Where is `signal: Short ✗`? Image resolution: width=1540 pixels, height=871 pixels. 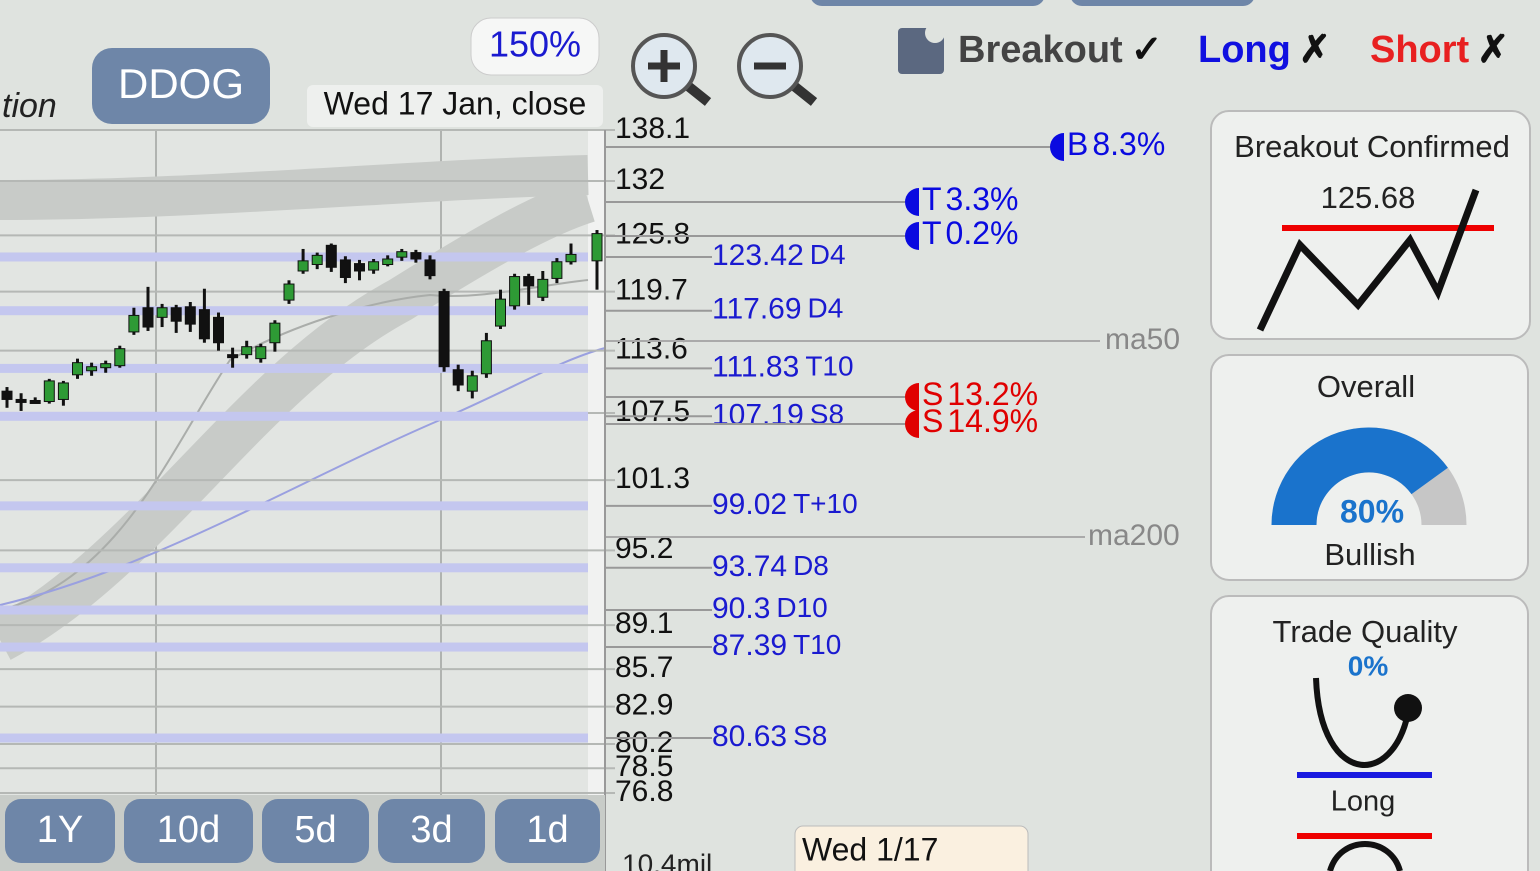 signal: Short ✗ is located at coordinates (1439, 50).